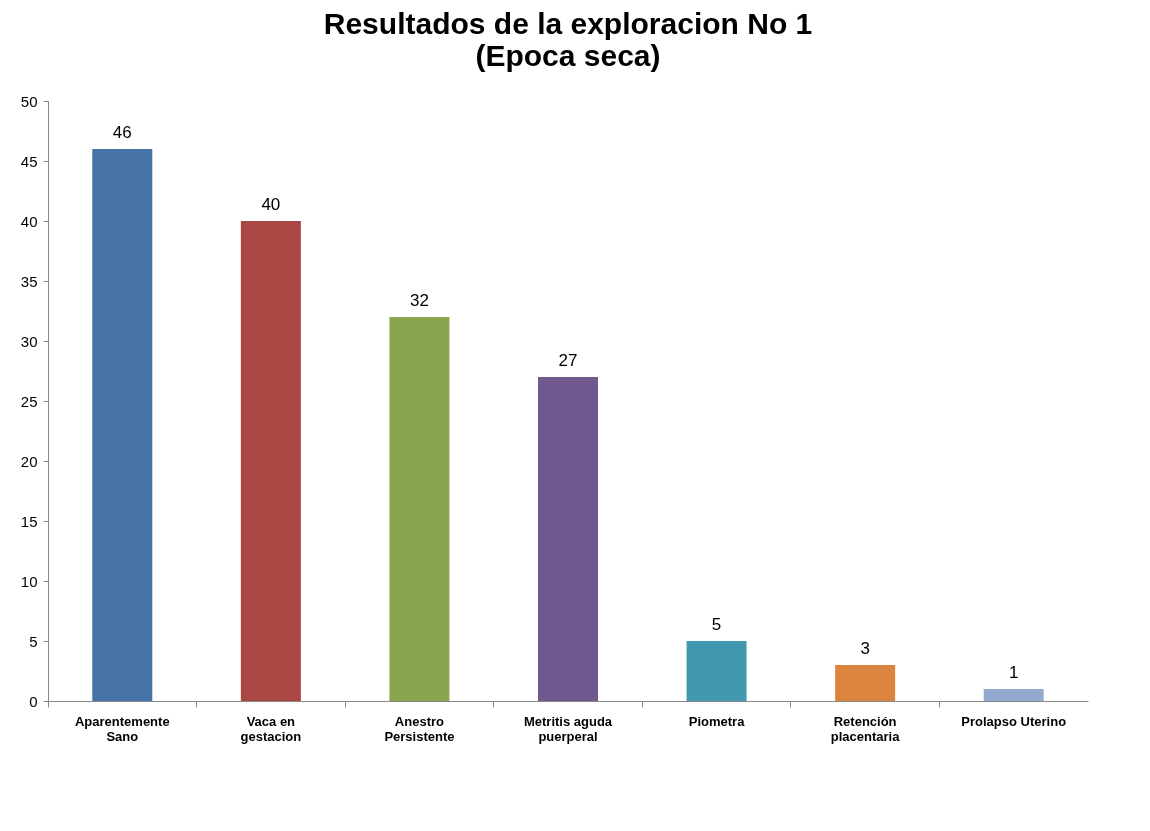 The image size is (1150, 831). I want to click on data-label: 32, so click(419, 300).